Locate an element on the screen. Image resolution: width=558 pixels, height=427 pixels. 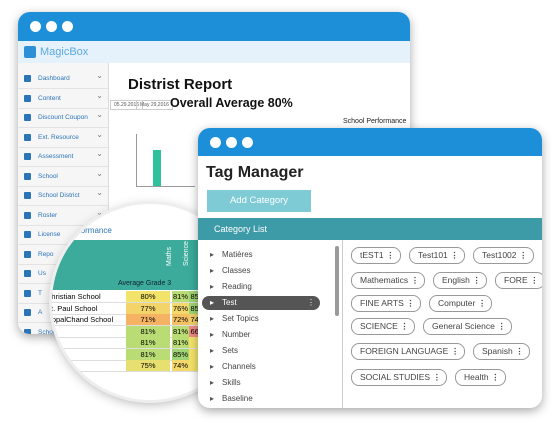
category-item: Channels is located at coordinates (261, 367).